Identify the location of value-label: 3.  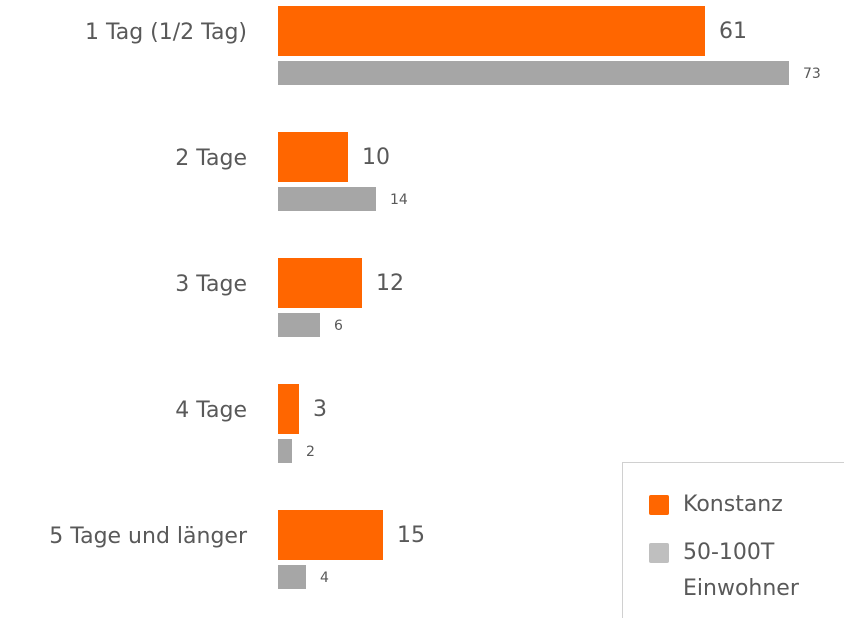
(320, 409).